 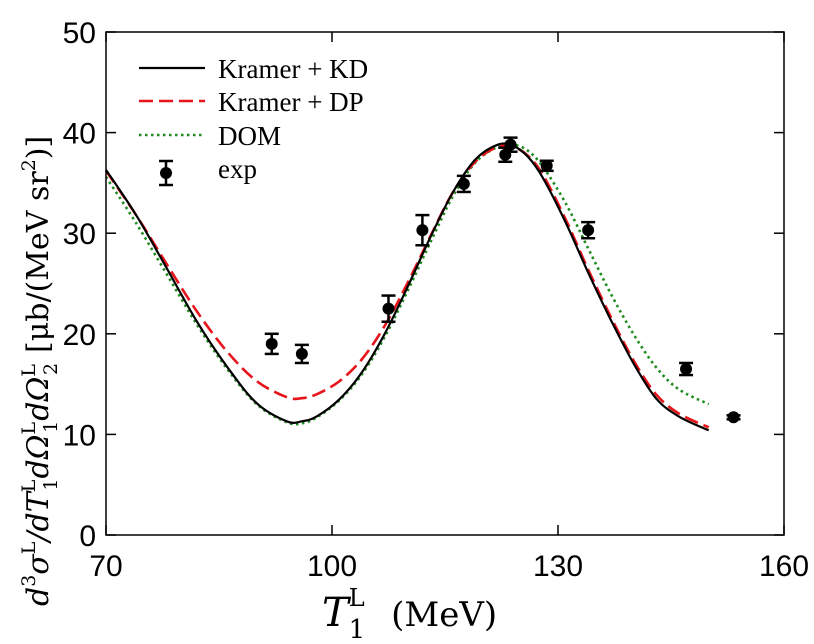 What do you see at coordinates (291, 102) in the screenshot?
I see `legend-label-dp: Kramer + DP` at bounding box center [291, 102].